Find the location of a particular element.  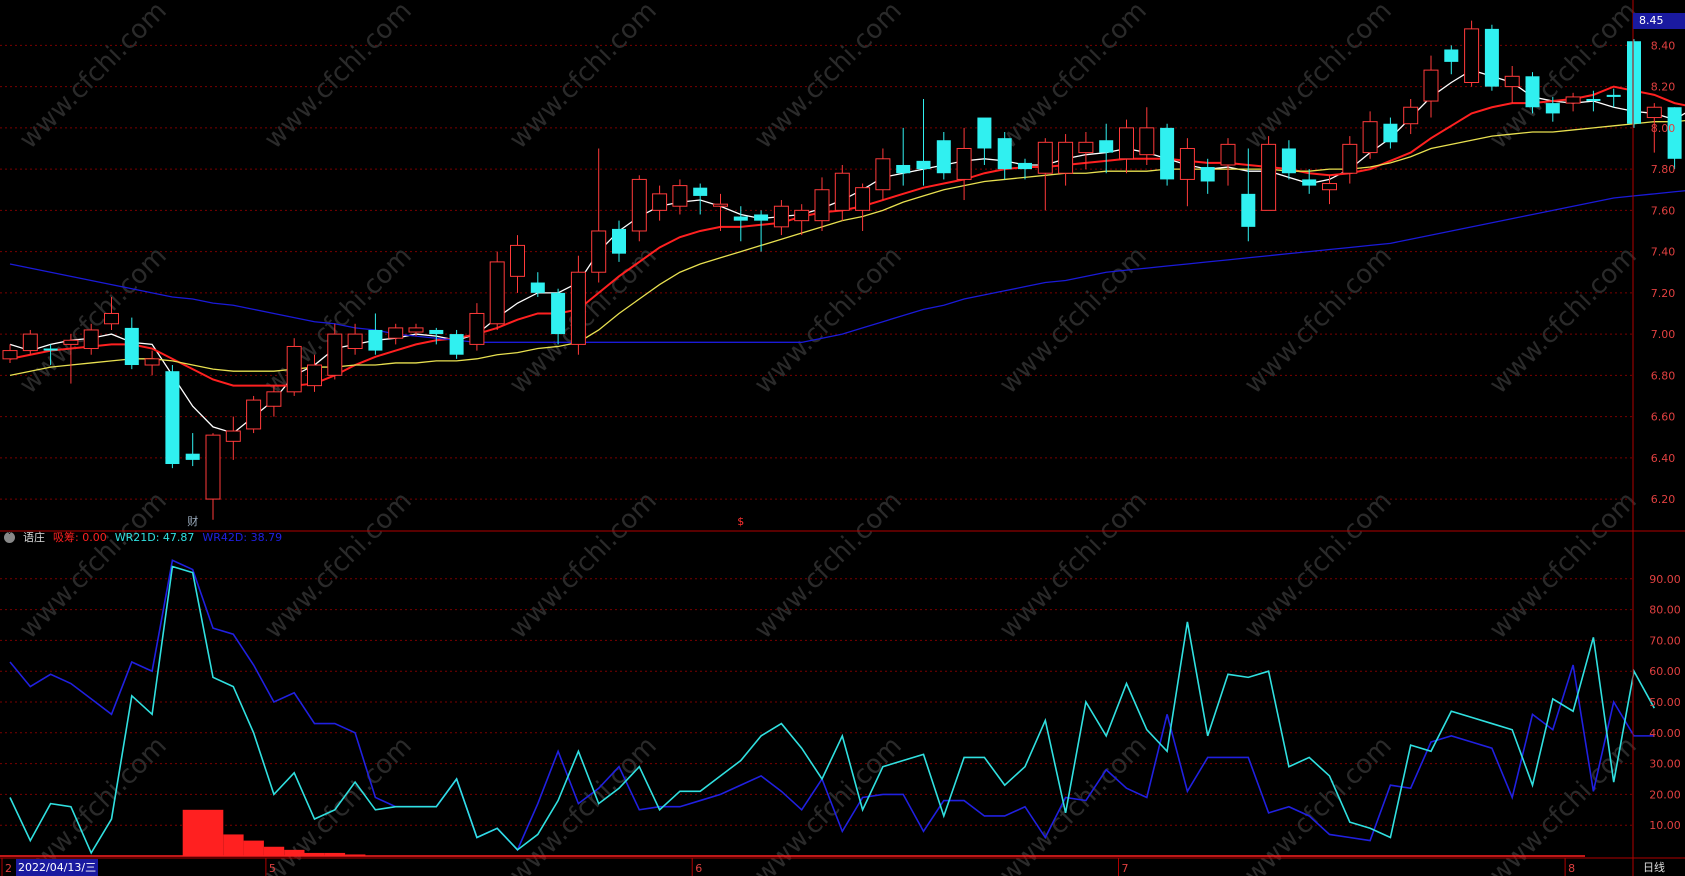

indicator-value-wr42d: WR42D: 38.79 is located at coordinates (242, 537).